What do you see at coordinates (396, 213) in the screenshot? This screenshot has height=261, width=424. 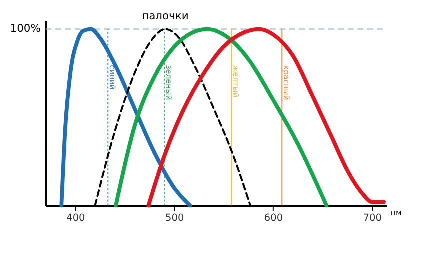 I see `x-axis-title: нм` at bounding box center [396, 213].